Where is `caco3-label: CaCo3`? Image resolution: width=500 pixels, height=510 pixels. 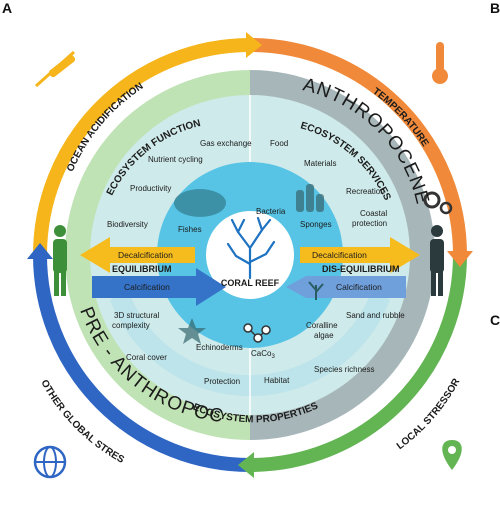
caco3-label: CaCo3 is located at coordinates (263, 354).